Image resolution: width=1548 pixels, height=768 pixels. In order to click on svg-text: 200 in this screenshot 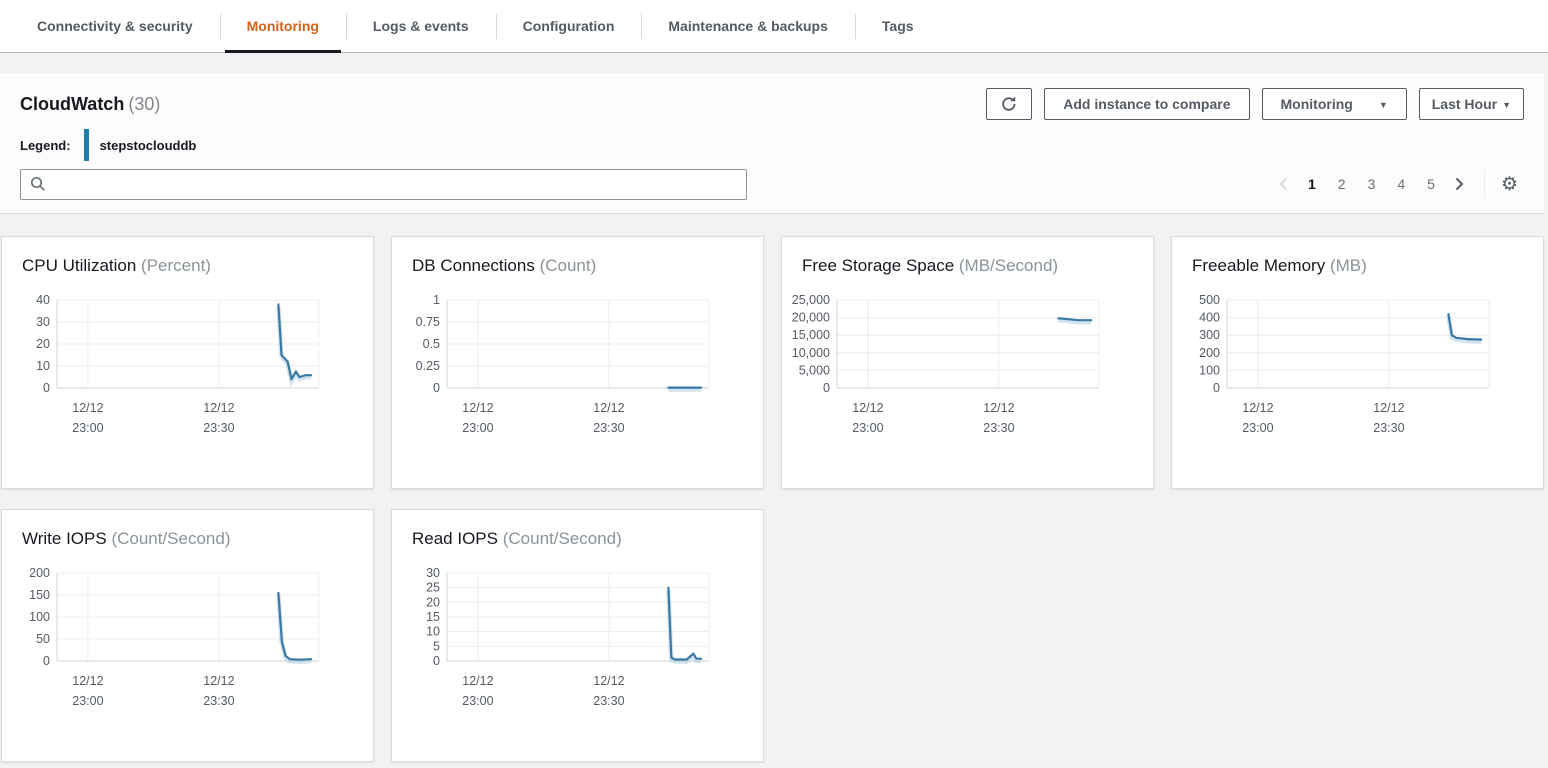, I will do `click(1209, 353)`.